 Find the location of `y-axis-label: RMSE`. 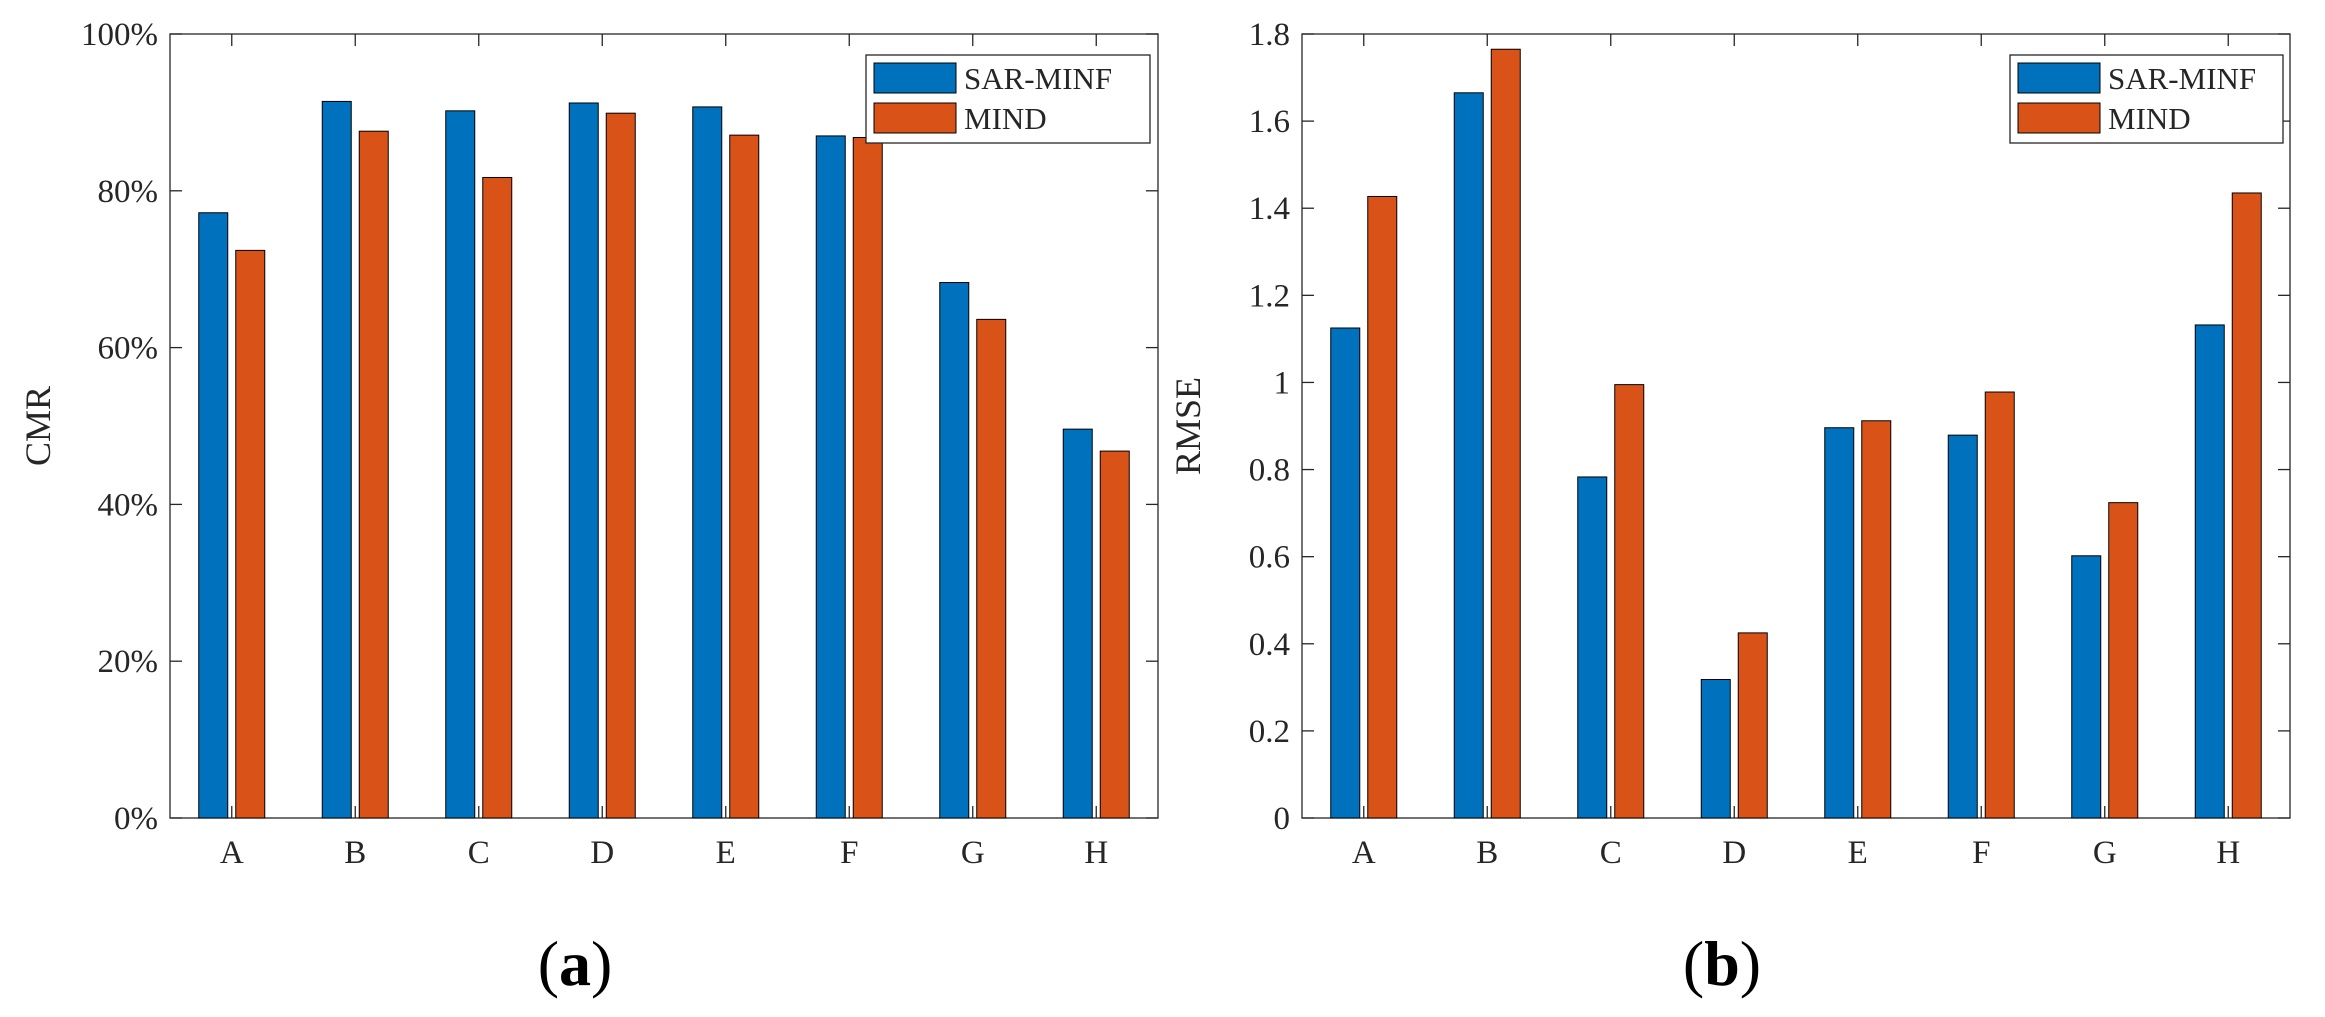

y-axis-label: RMSE is located at coordinates (1188, 426).